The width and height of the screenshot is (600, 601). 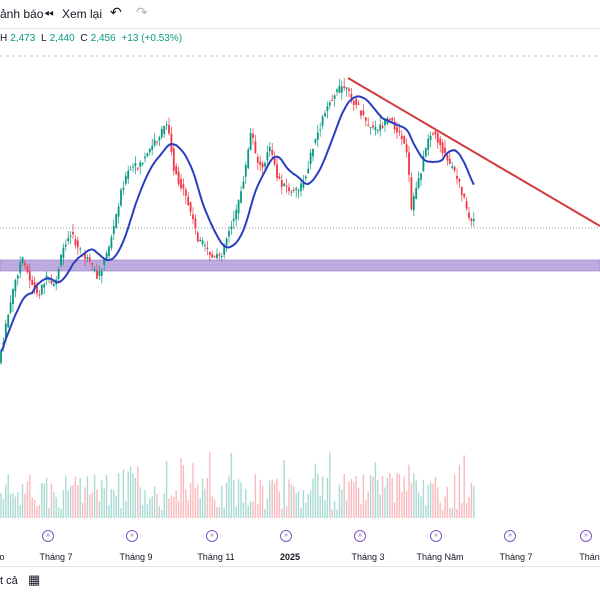 I want to click on redo-icon: ↷, so click(x=142, y=12).